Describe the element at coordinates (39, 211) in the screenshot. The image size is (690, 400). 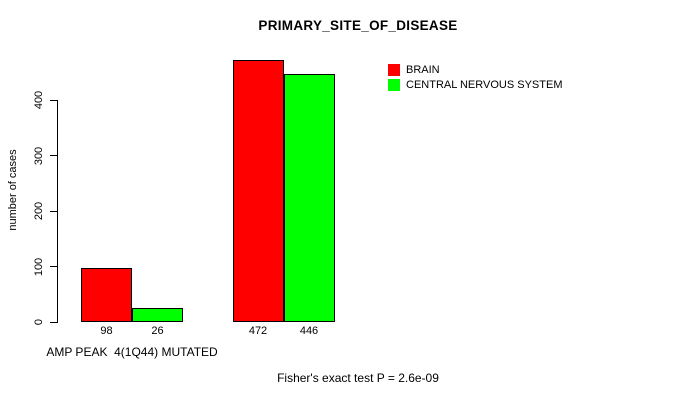
I see `y-axis-tick-label: 200` at that location.